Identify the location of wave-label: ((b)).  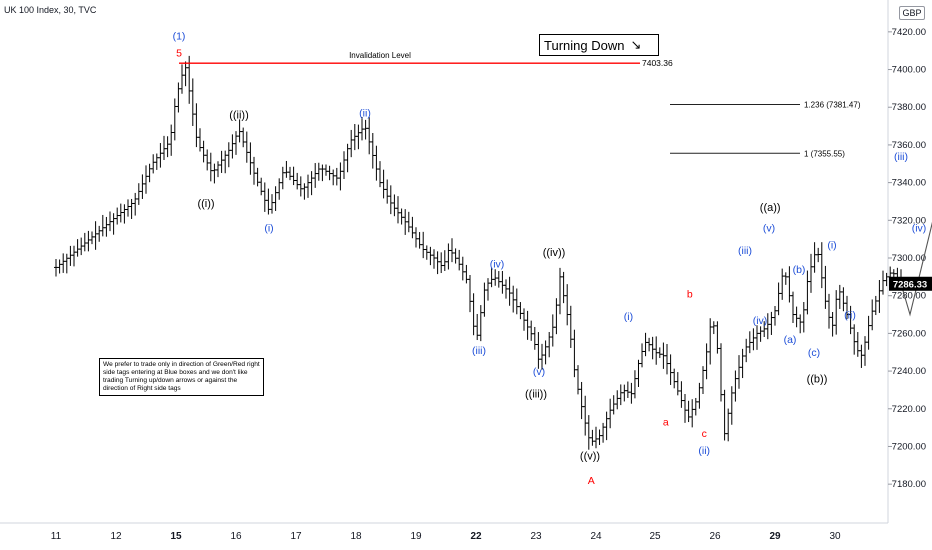
(817, 379).